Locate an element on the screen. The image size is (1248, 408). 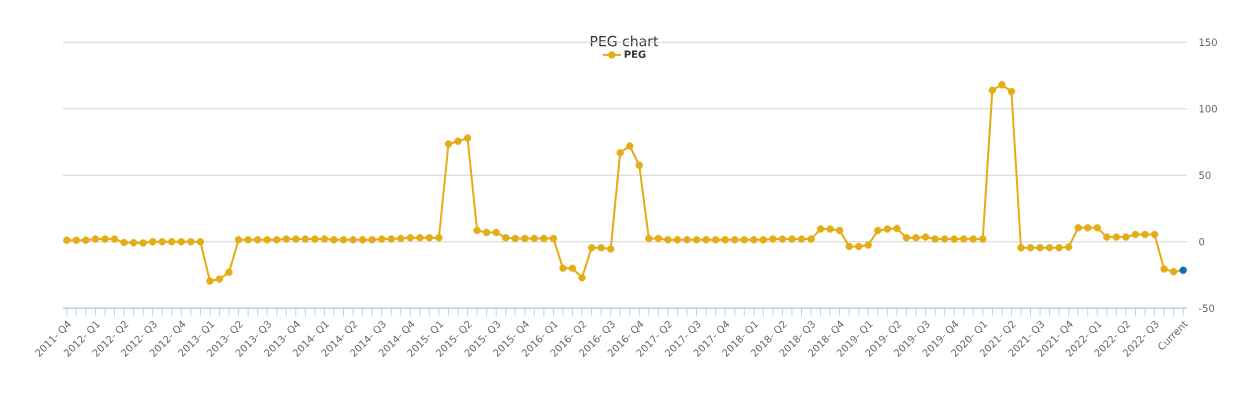
y-tick-label: -50 is located at coordinates (1206, 308).